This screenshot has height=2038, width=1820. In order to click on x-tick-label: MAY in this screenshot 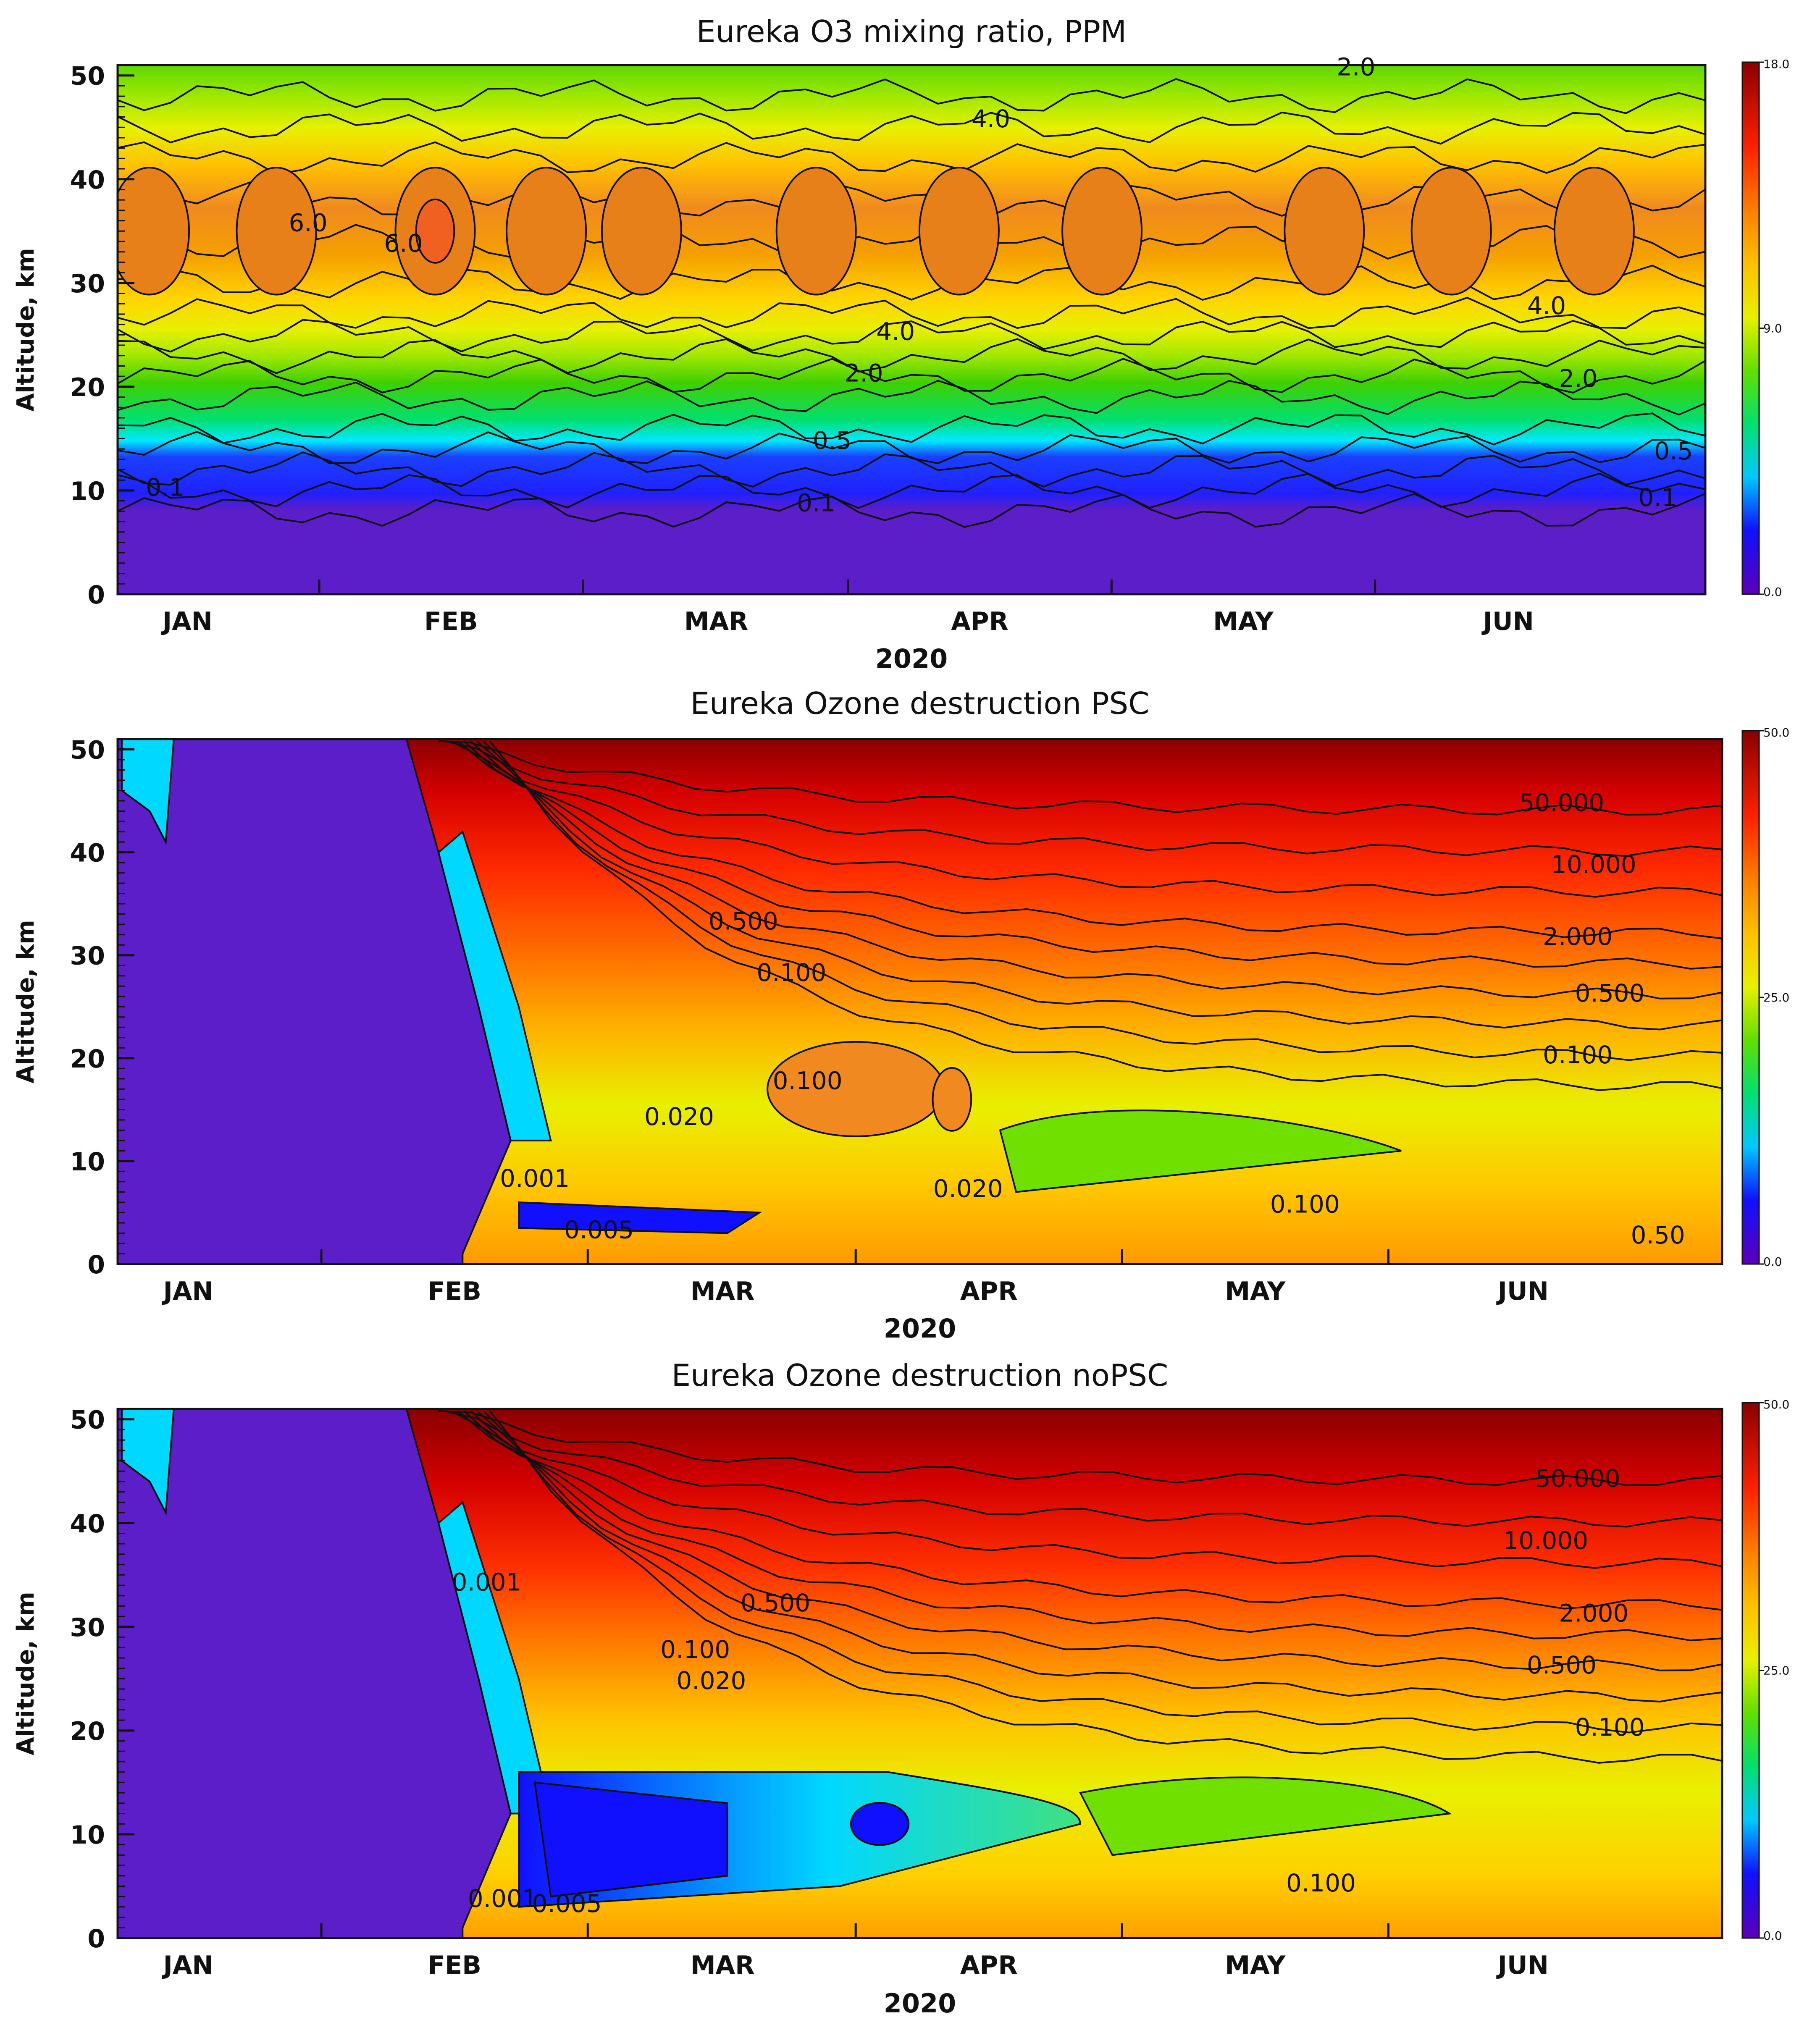, I will do `click(1243, 621)`.